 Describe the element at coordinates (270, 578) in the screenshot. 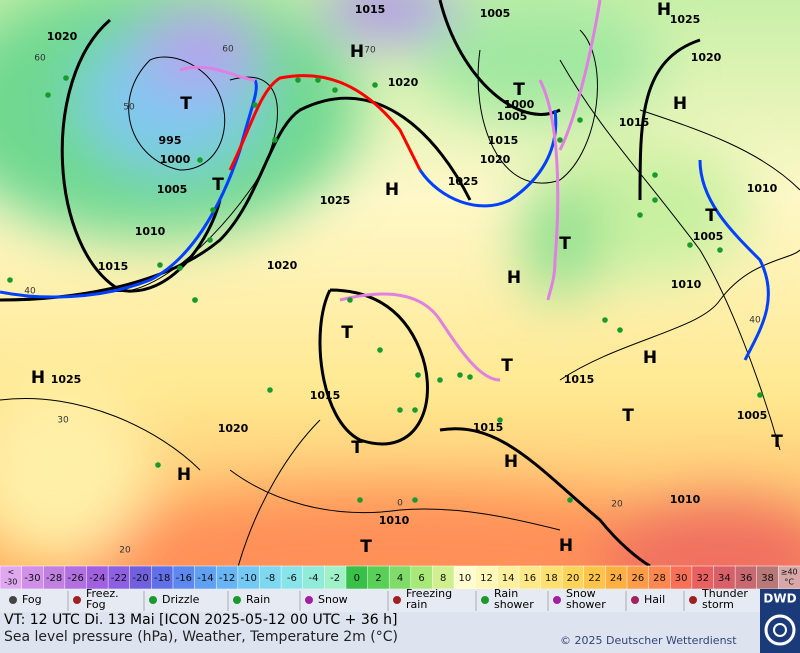

I see `scale-label: -8` at that location.